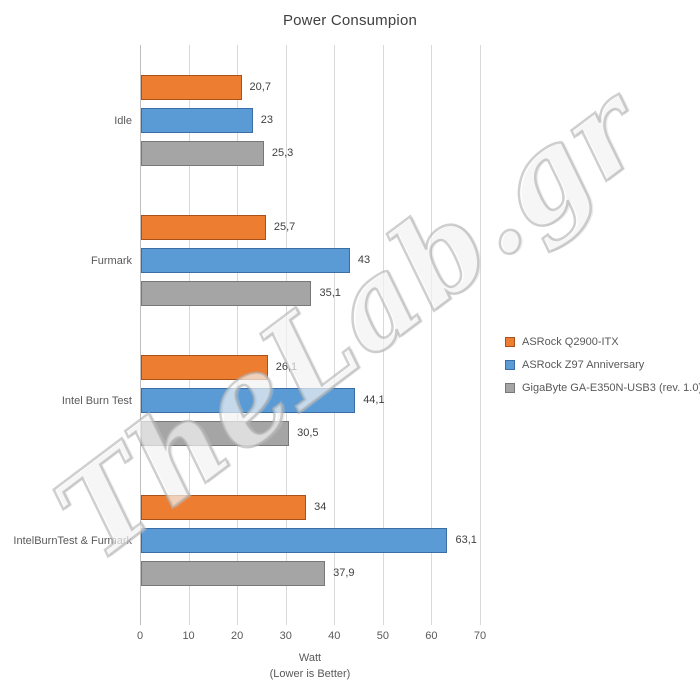  What do you see at coordinates (285, 636) in the screenshot?
I see `x-tick-label: 30` at bounding box center [285, 636].